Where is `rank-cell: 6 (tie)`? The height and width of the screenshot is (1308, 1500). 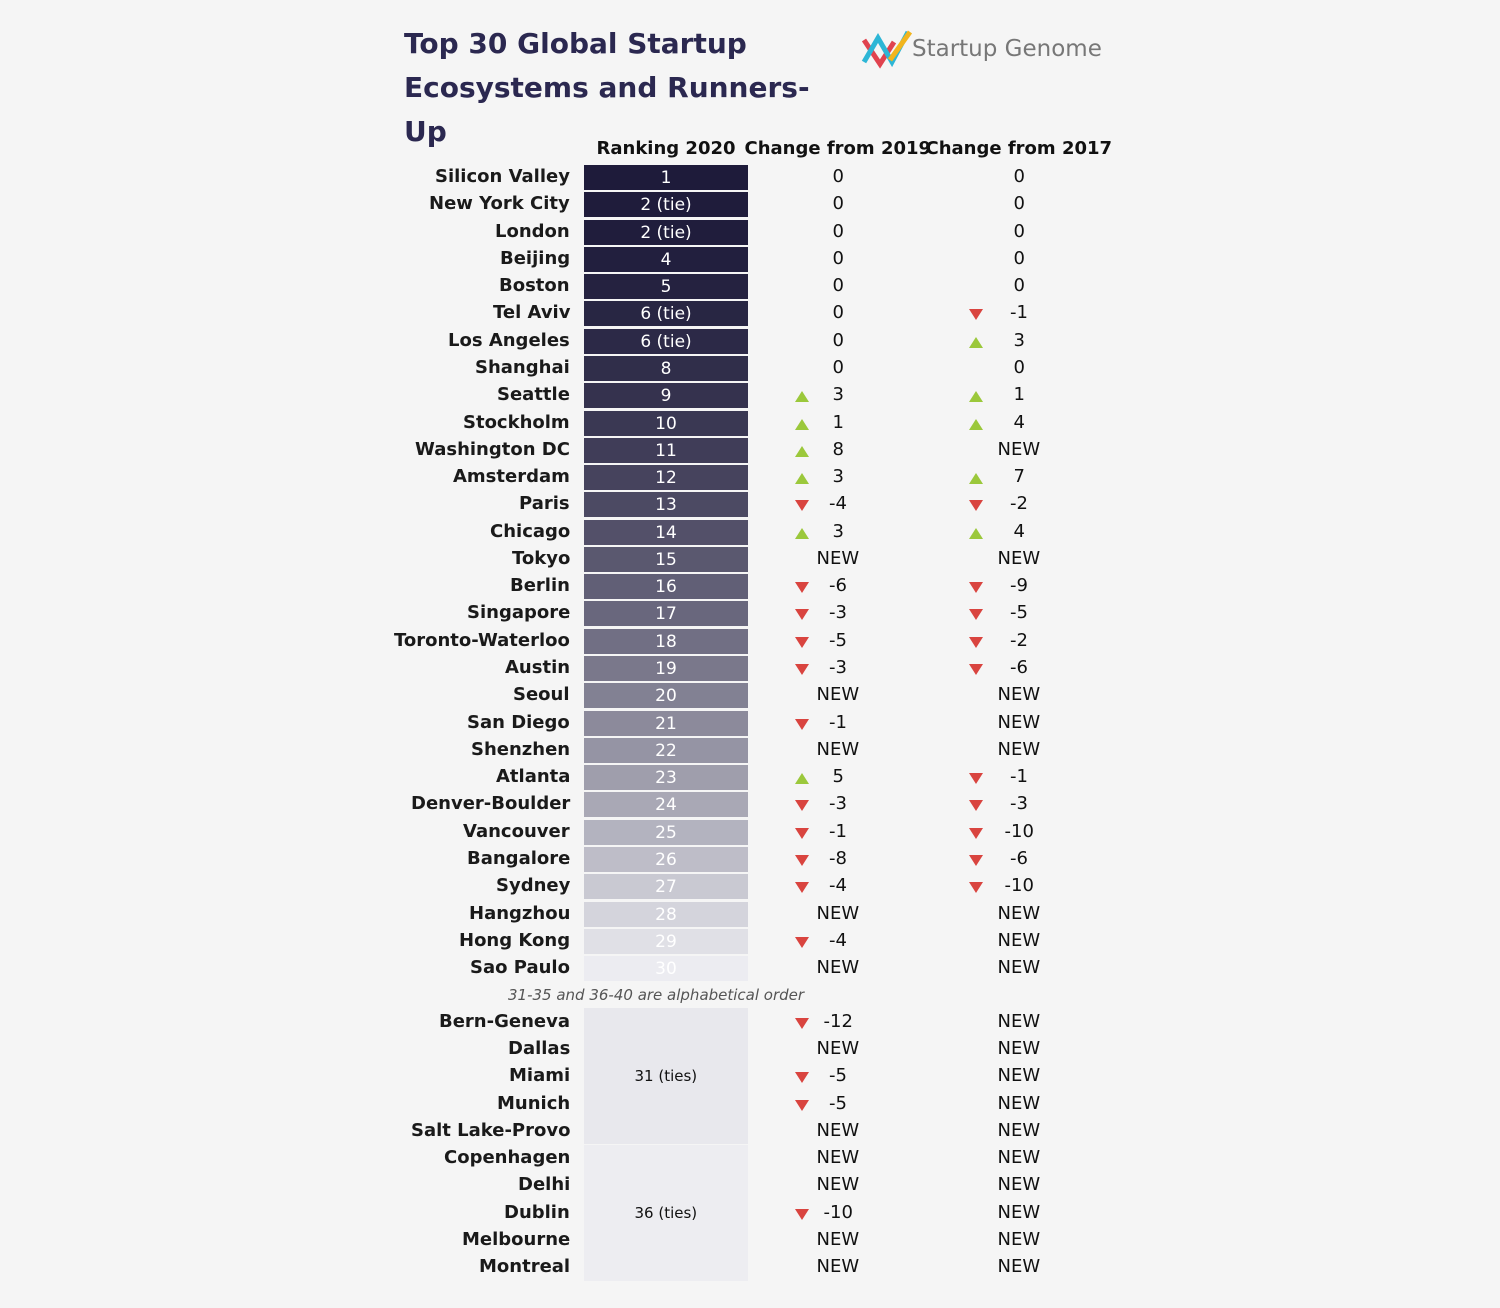
rank-cell: 6 (tie) is located at coordinates (666, 314).